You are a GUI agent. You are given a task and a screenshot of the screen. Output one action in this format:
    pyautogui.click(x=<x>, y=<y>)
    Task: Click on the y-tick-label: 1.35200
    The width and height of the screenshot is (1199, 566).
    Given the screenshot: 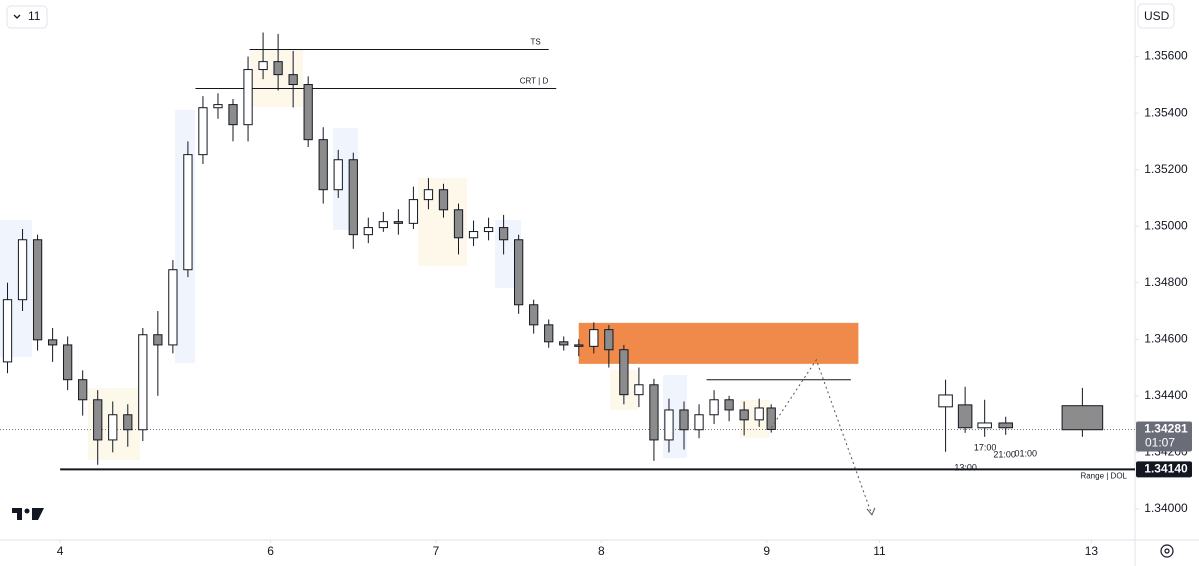 What is the action you would take?
    pyautogui.click(x=1166, y=169)
    